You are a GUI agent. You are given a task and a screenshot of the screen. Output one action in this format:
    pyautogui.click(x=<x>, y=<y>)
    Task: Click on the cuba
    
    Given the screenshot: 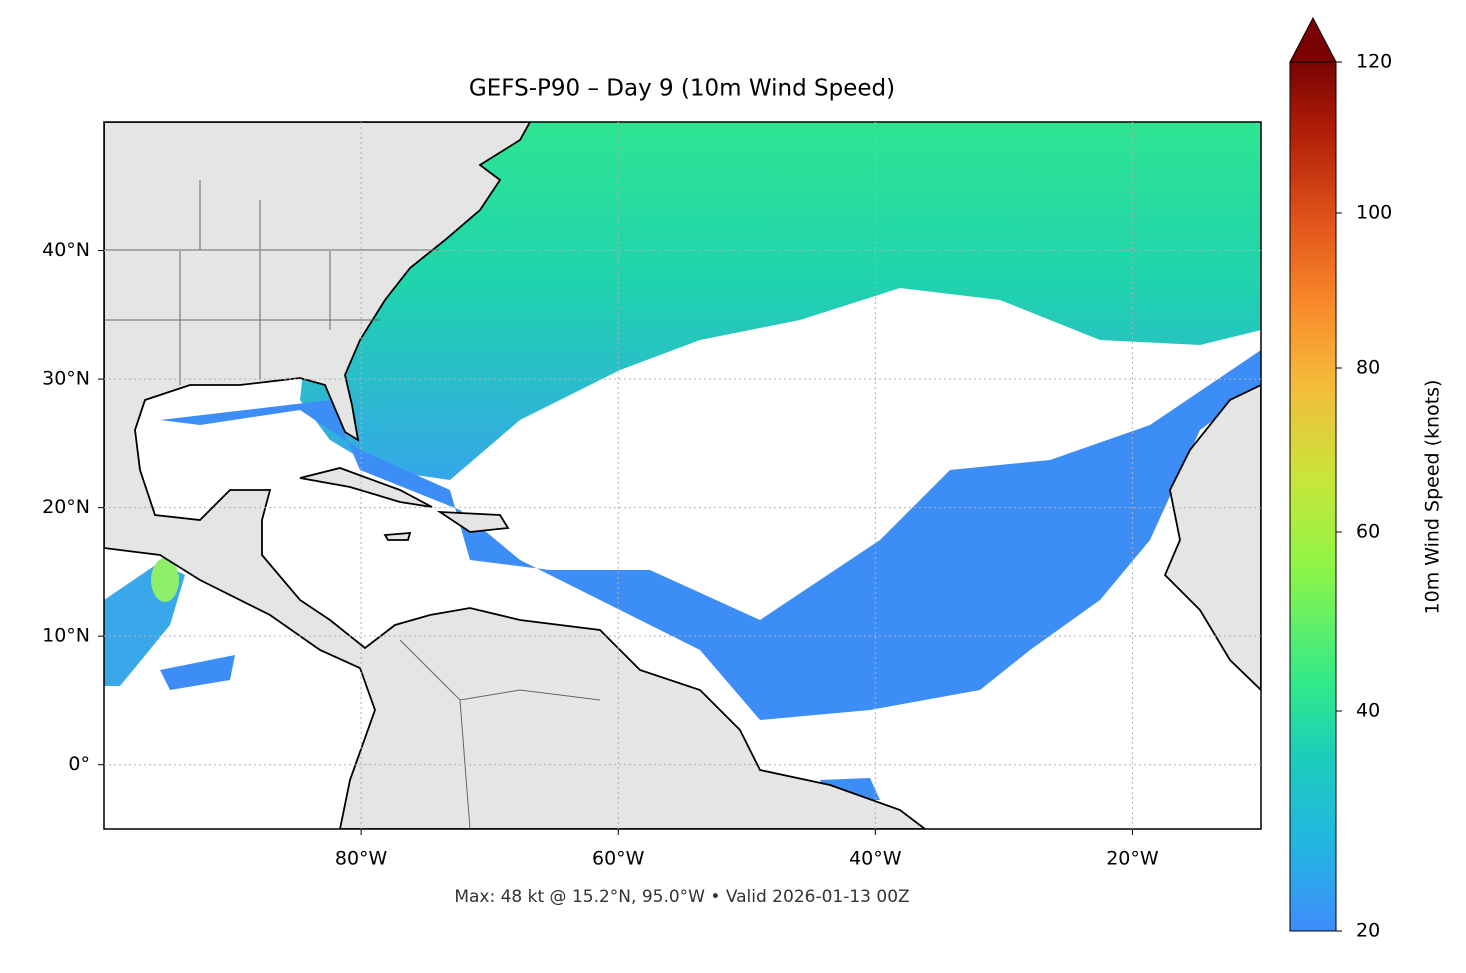 What is the action you would take?
    pyautogui.click(x=366, y=487)
    